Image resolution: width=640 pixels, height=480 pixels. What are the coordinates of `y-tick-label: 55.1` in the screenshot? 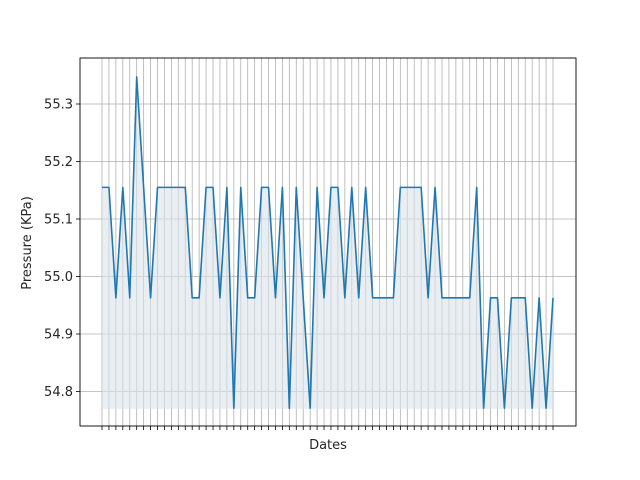 It's located at (58, 220).